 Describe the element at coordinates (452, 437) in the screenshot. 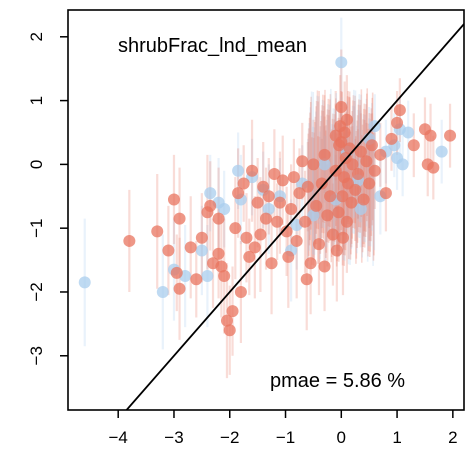

I see `x-tick-label: 2` at that location.